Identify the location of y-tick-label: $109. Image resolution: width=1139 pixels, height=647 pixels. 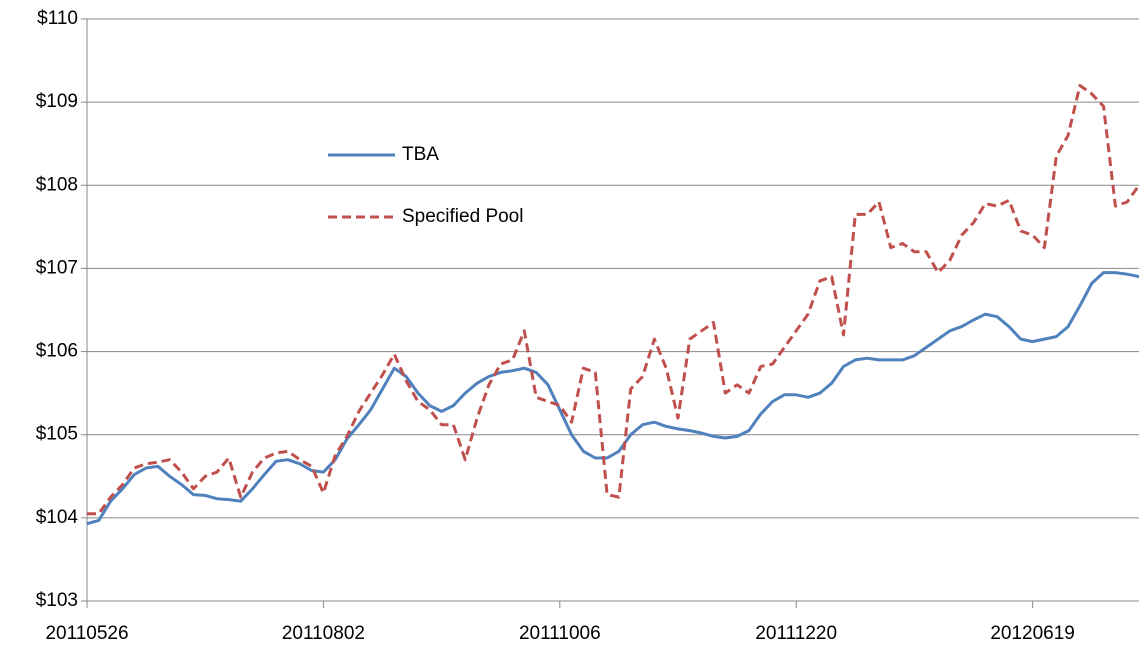
(57, 101).